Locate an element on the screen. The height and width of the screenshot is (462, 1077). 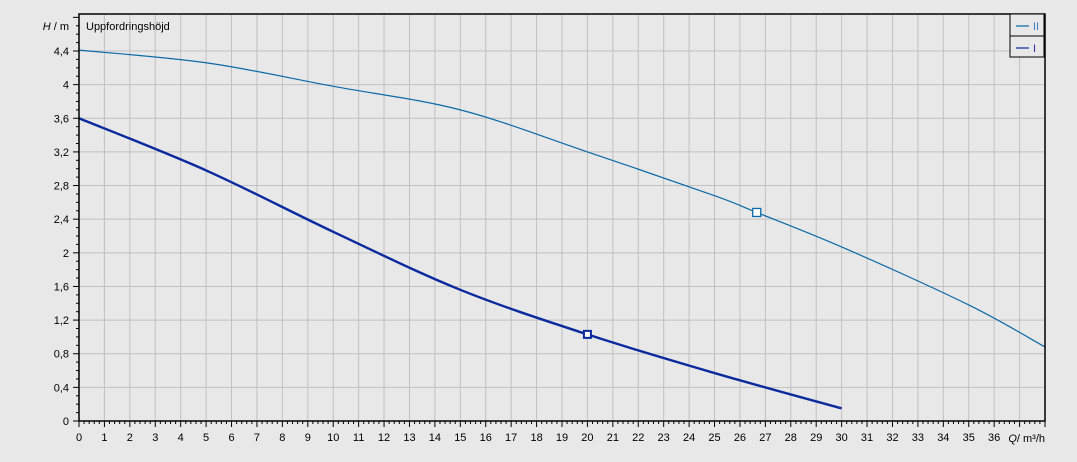
x-tick-label: 13 is located at coordinates (409, 438).